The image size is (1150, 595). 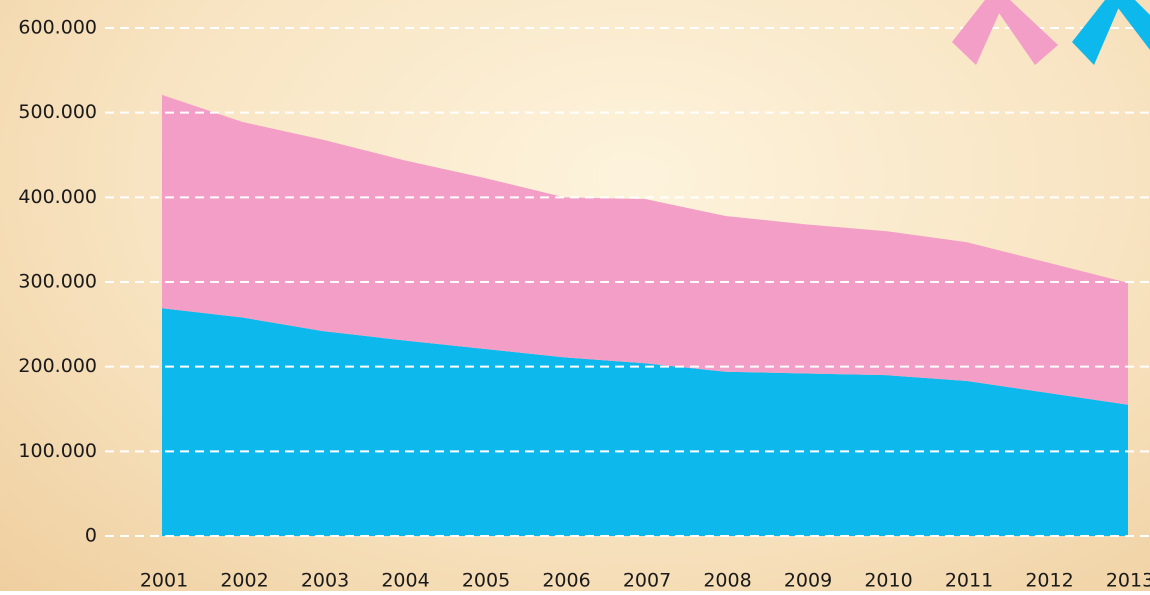 I want to click on x-tick-label: 2006, so click(x=566, y=581).